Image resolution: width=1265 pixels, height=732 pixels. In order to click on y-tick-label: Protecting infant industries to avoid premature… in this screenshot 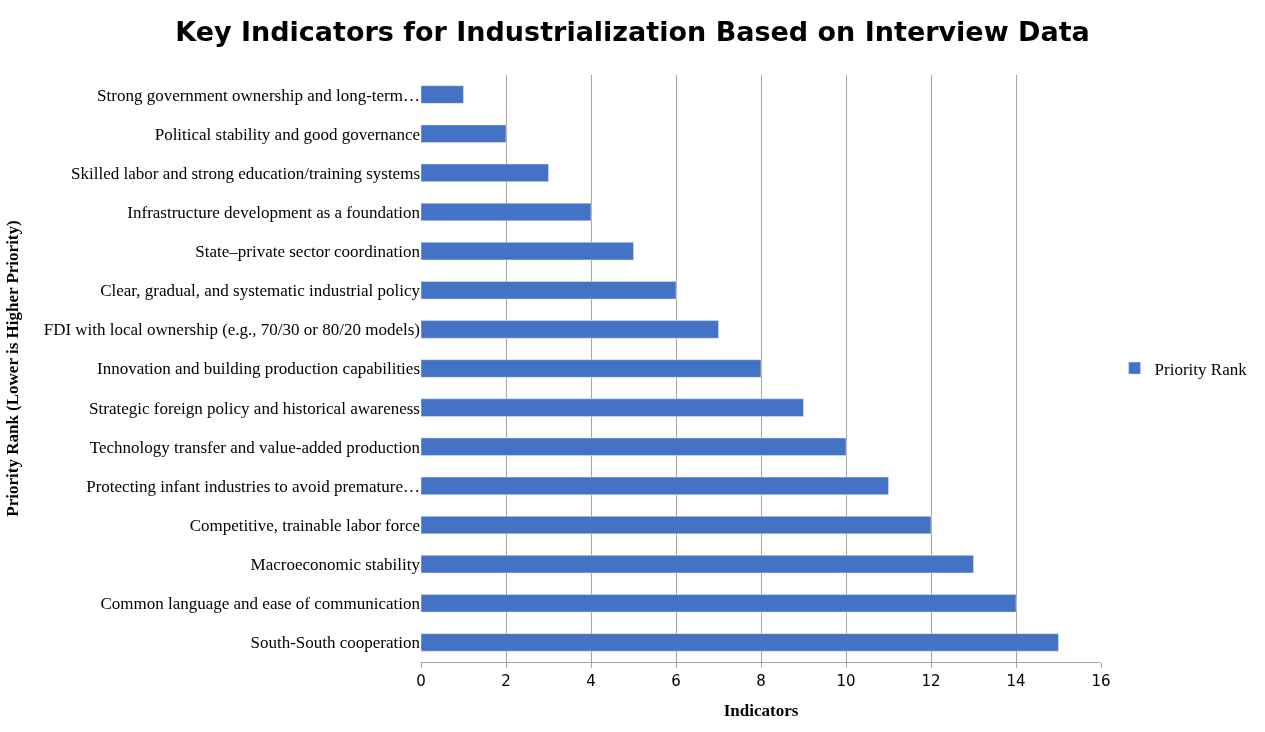, I will do `click(253, 486)`.